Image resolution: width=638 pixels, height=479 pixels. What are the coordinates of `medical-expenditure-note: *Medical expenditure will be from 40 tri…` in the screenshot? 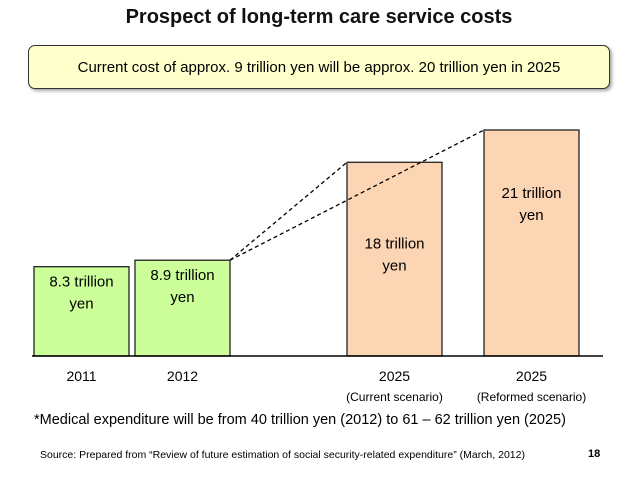 It's located at (300, 420).